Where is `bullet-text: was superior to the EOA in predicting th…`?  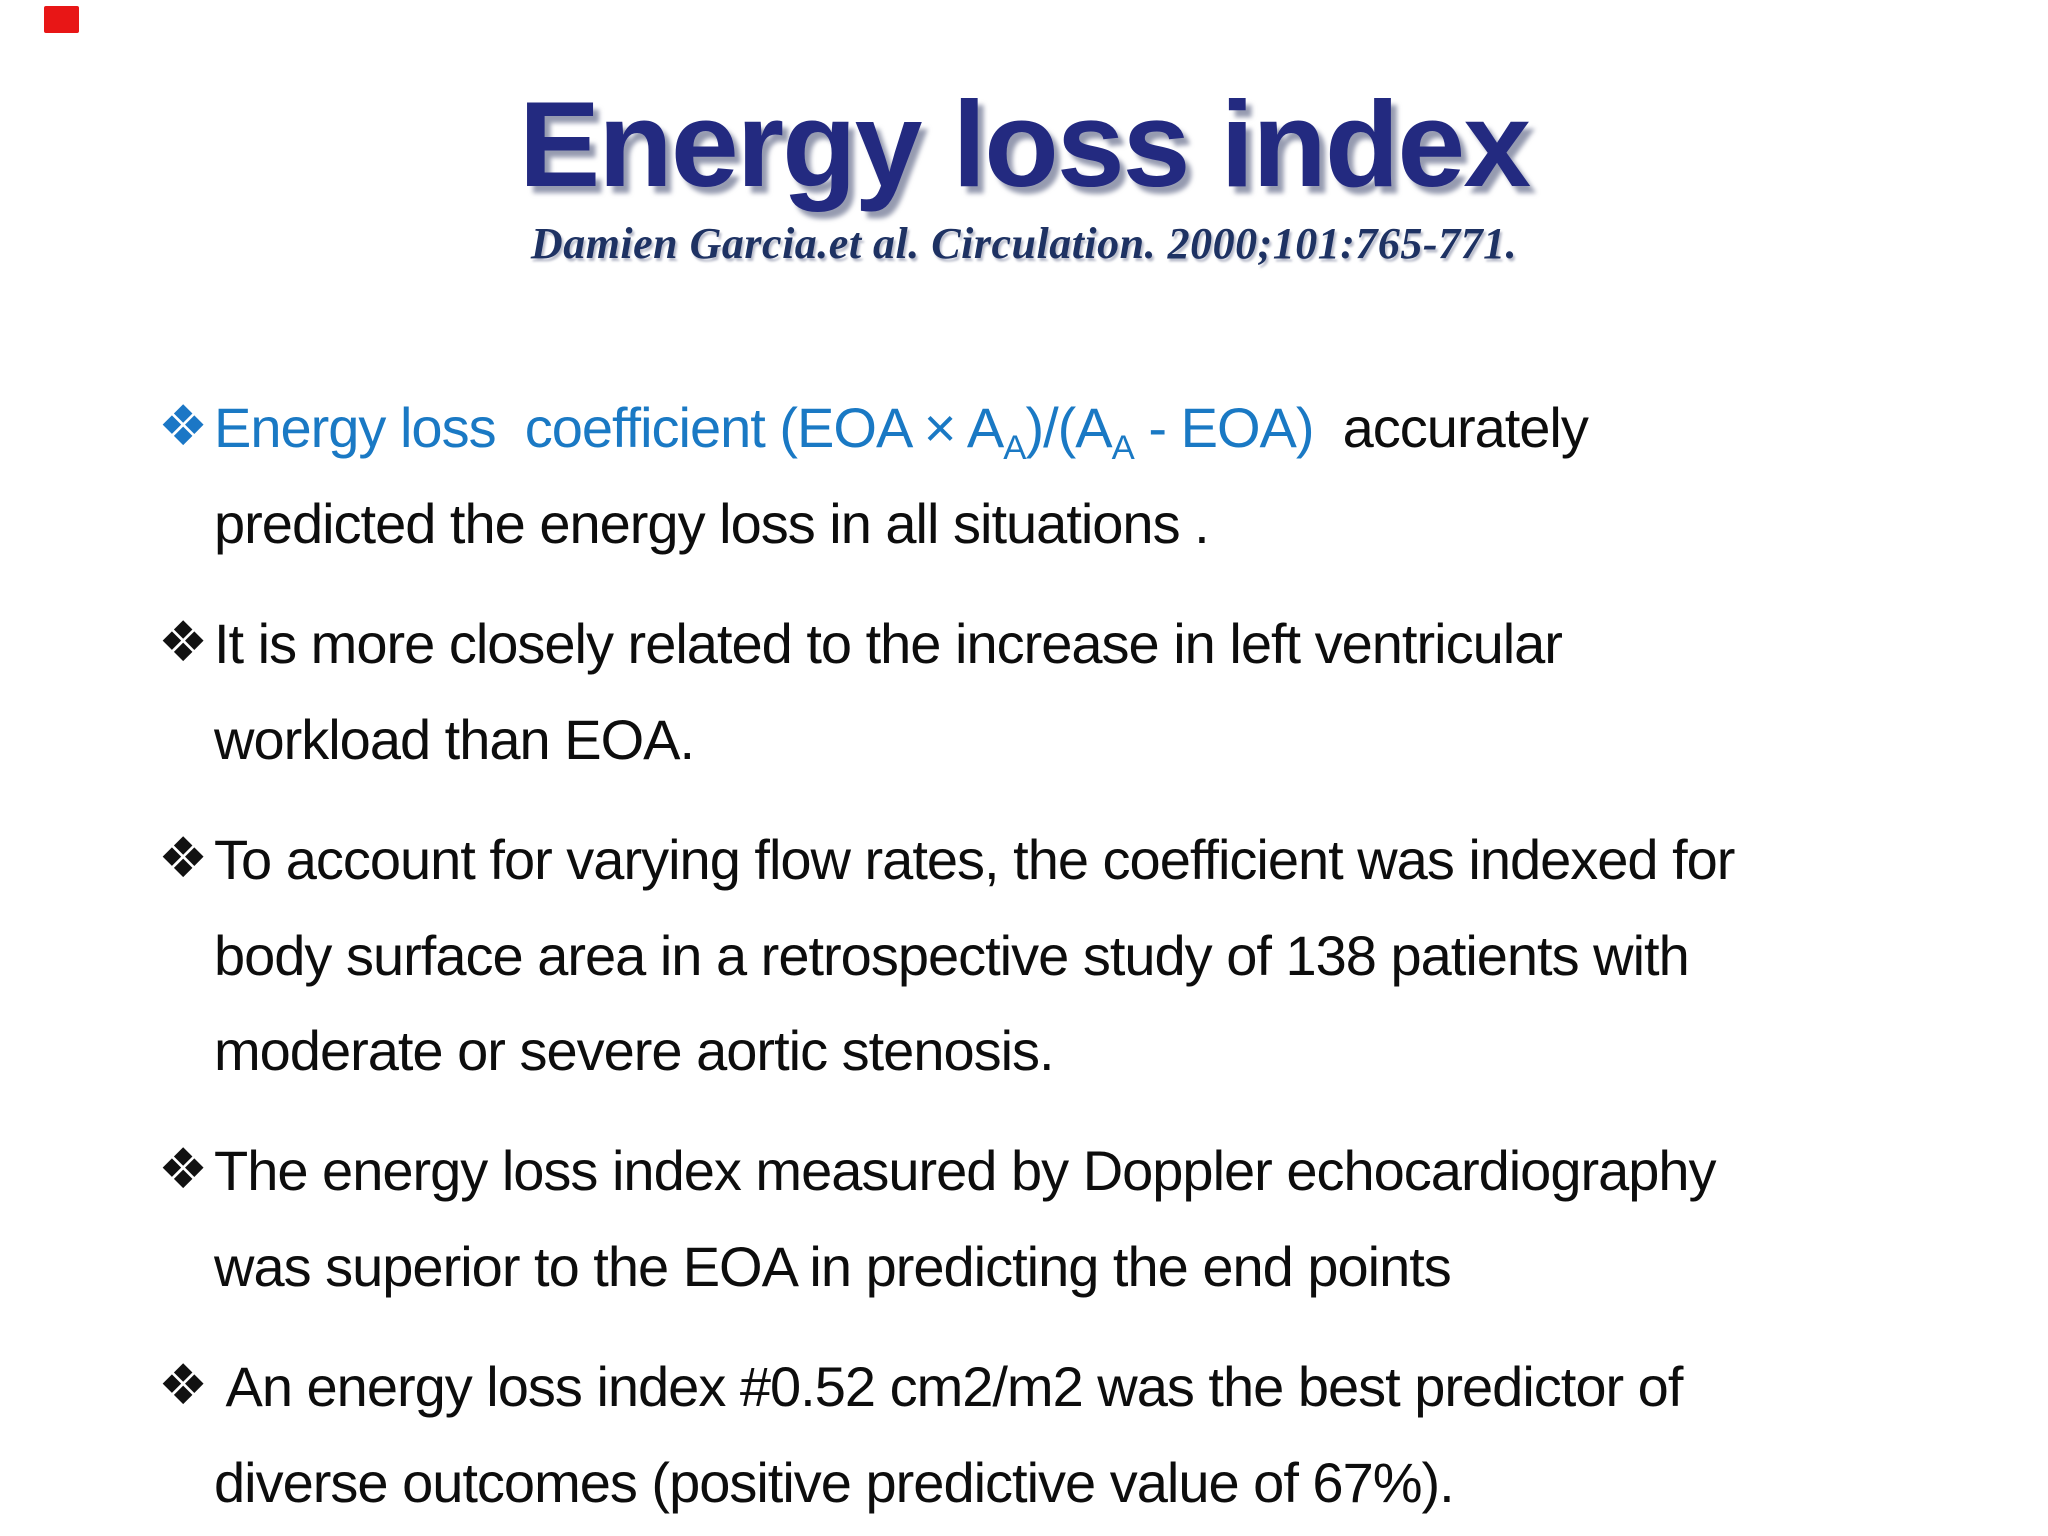
bullet-text: was superior to the EOA in predicting th… is located at coordinates (833, 1266).